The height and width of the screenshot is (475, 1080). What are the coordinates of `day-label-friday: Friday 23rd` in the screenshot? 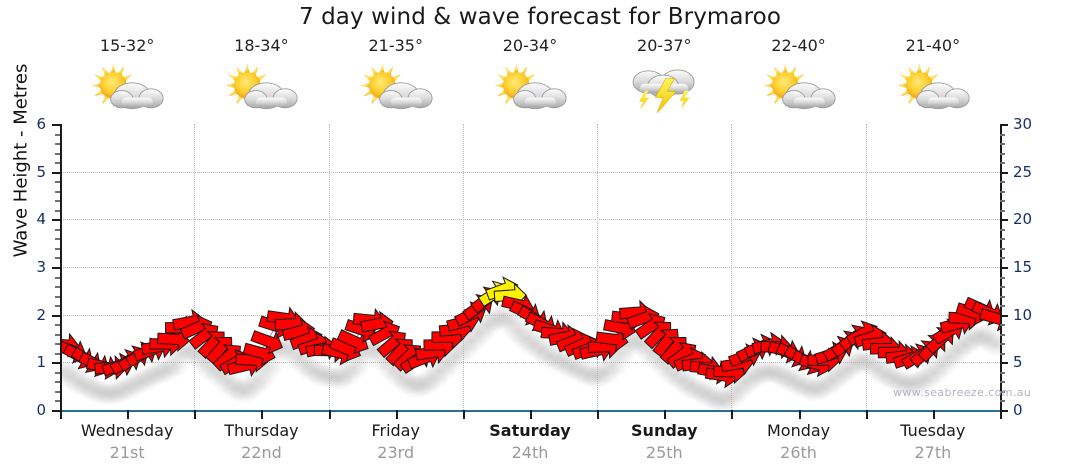 It's located at (396, 445).